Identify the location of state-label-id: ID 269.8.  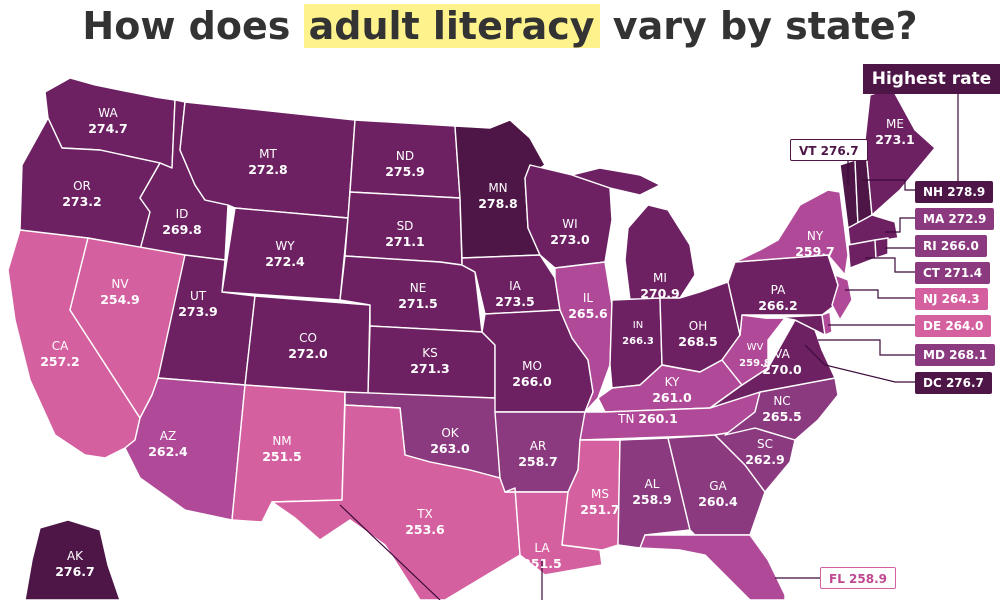
(182, 222).